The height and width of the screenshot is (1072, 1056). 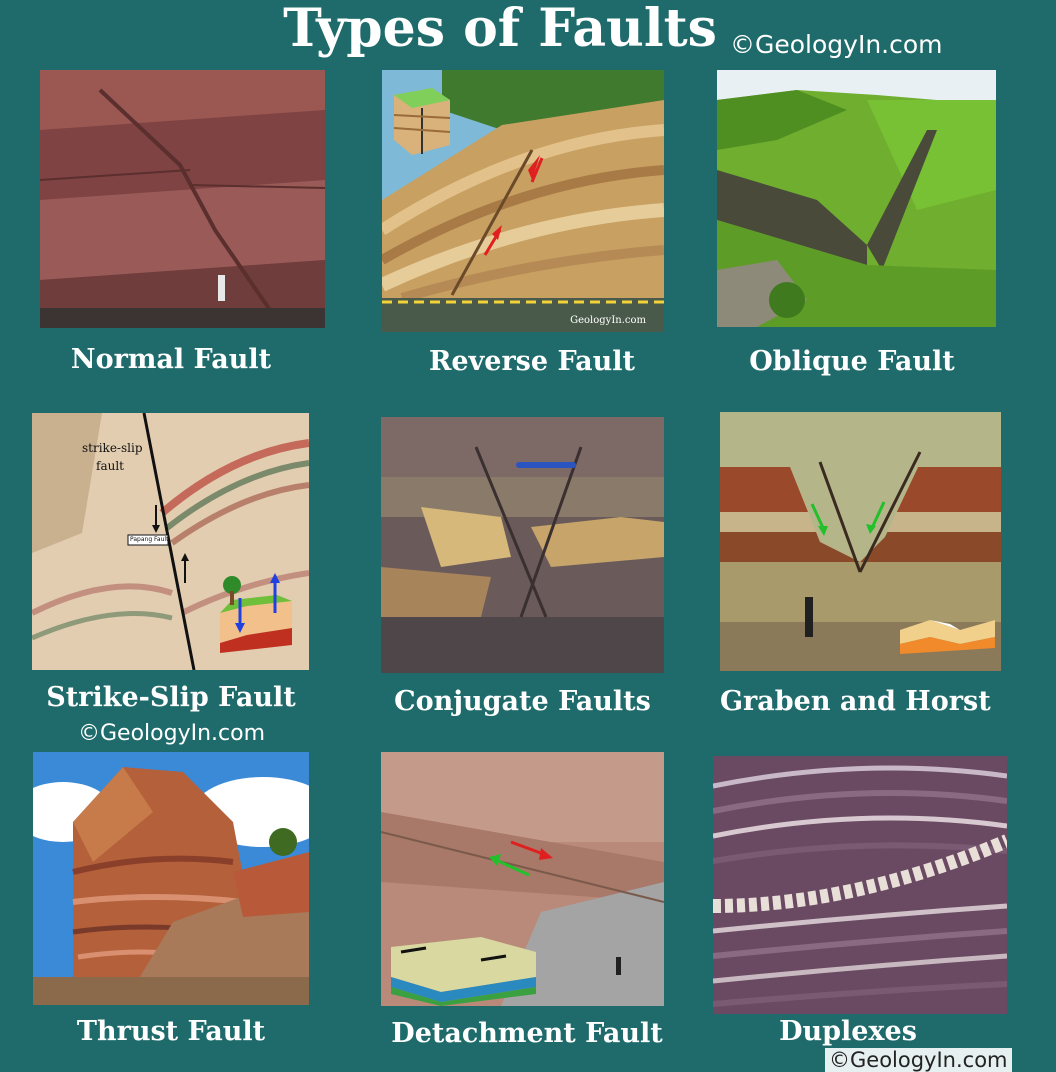 I want to click on strike-slip-label: strike-slip, so click(x=112, y=448).